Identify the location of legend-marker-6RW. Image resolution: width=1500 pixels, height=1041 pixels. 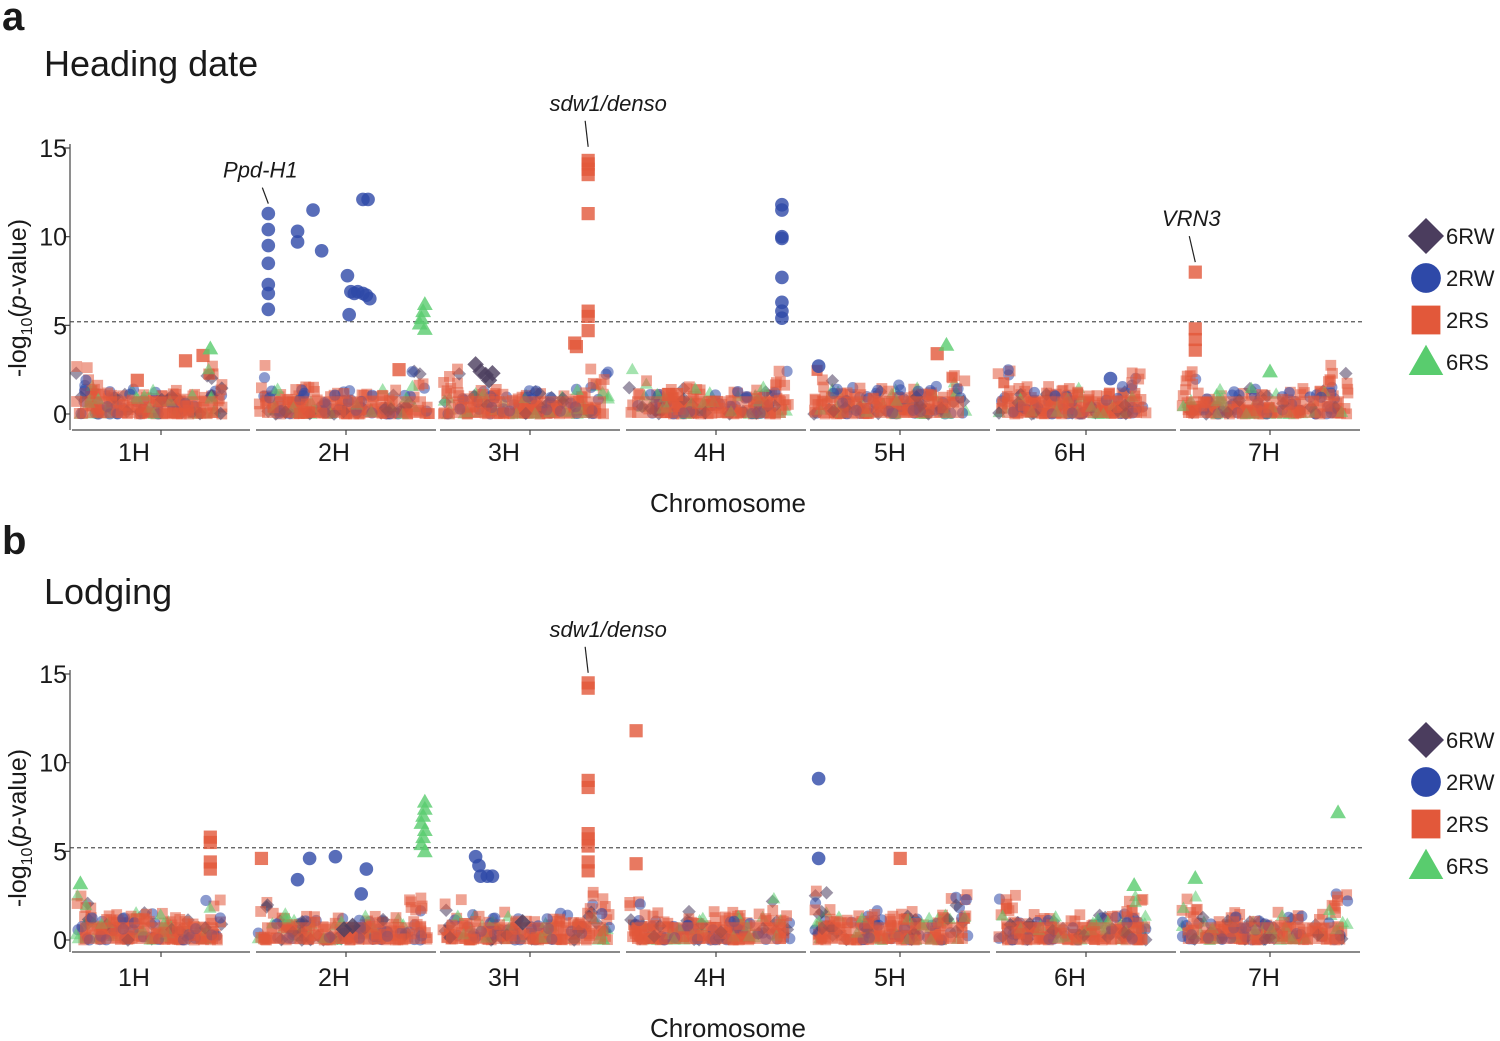
(1426, 740).